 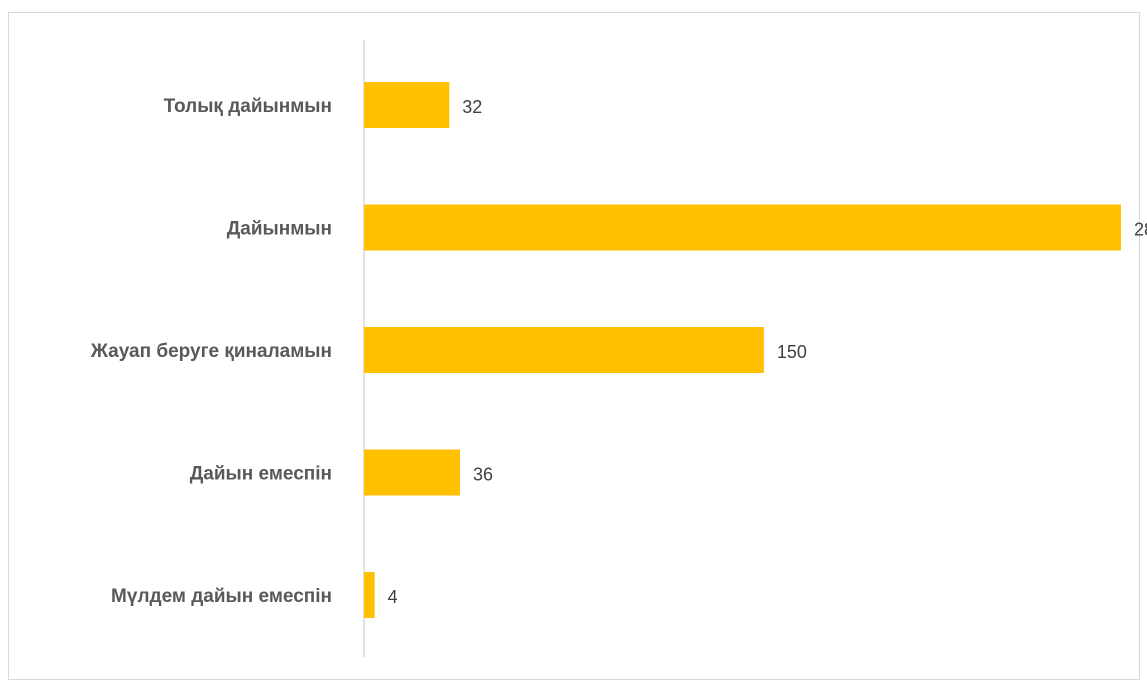 I want to click on category-label-2: Дайынмын, so click(x=279, y=229).